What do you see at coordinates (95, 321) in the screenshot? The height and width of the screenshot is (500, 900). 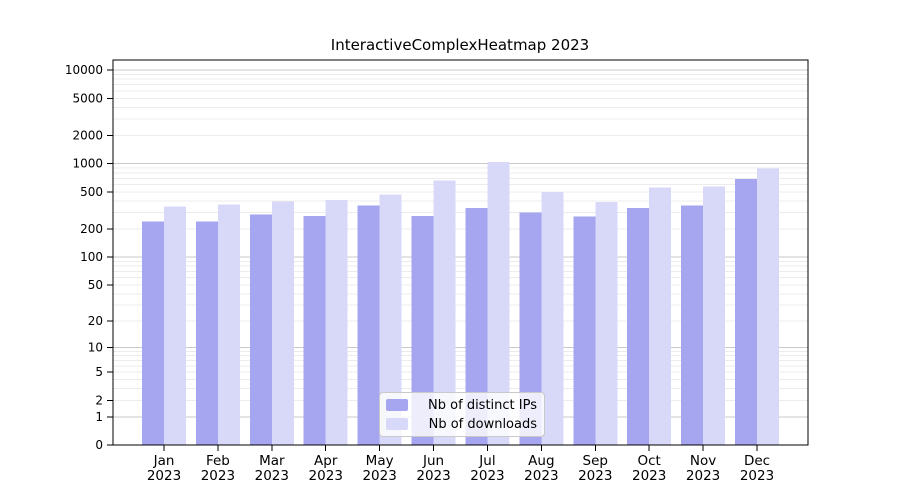 I see `y-tick-label: 20` at bounding box center [95, 321].